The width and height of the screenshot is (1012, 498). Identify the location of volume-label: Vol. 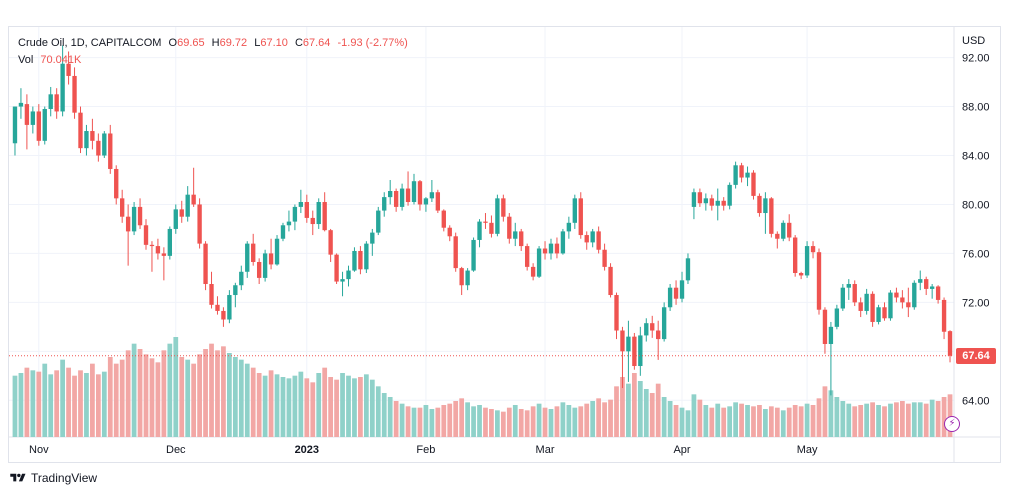
(26, 60).